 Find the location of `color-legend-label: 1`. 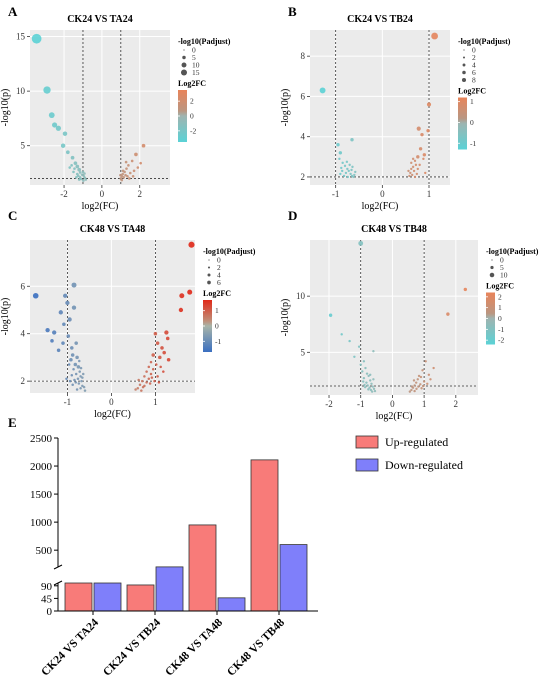

color-legend-label: 1 is located at coordinates (500, 307).